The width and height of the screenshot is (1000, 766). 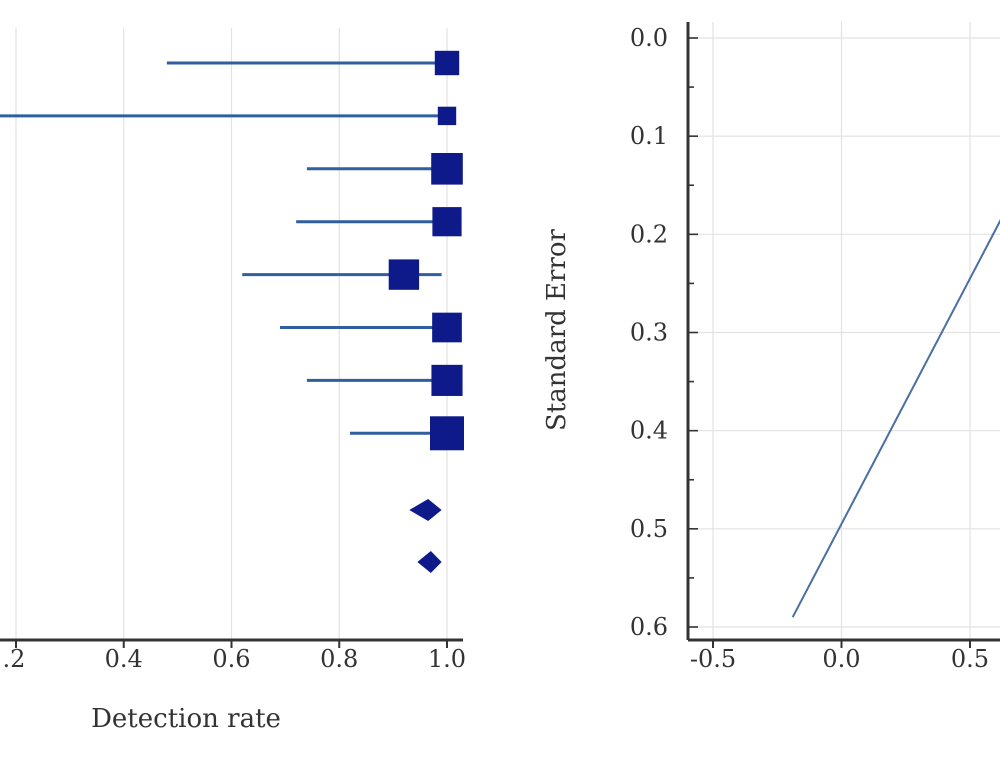 What do you see at coordinates (649, 234) in the screenshot?
I see `funnel-y-tick-label: 0.2` at bounding box center [649, 234].